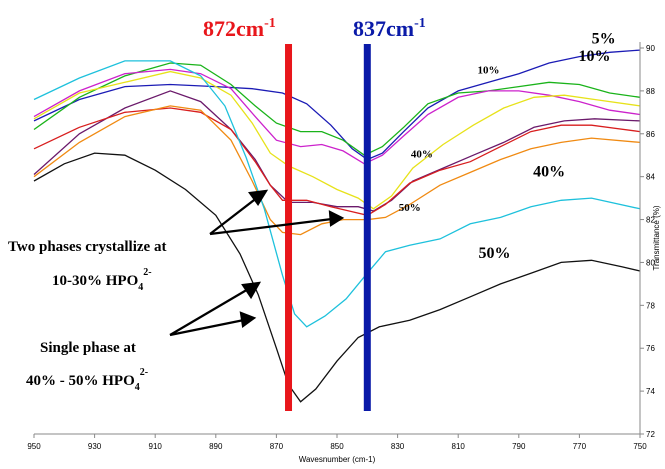  I want to click on peak-marker-layer, so click(328, 227).